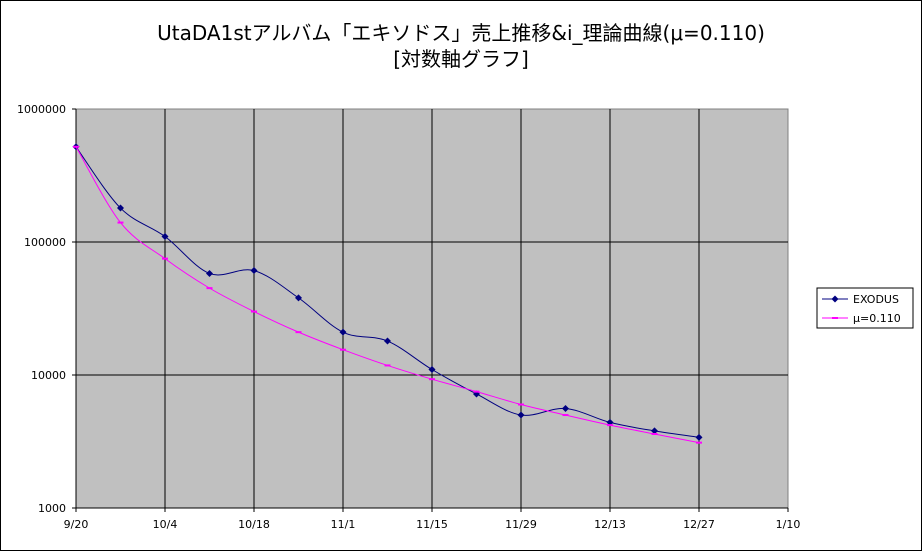  What do you see at coordinates (876, 299) in the screenshot?
I see `legend-label: EXODUS` at bounding box center [876, 299].